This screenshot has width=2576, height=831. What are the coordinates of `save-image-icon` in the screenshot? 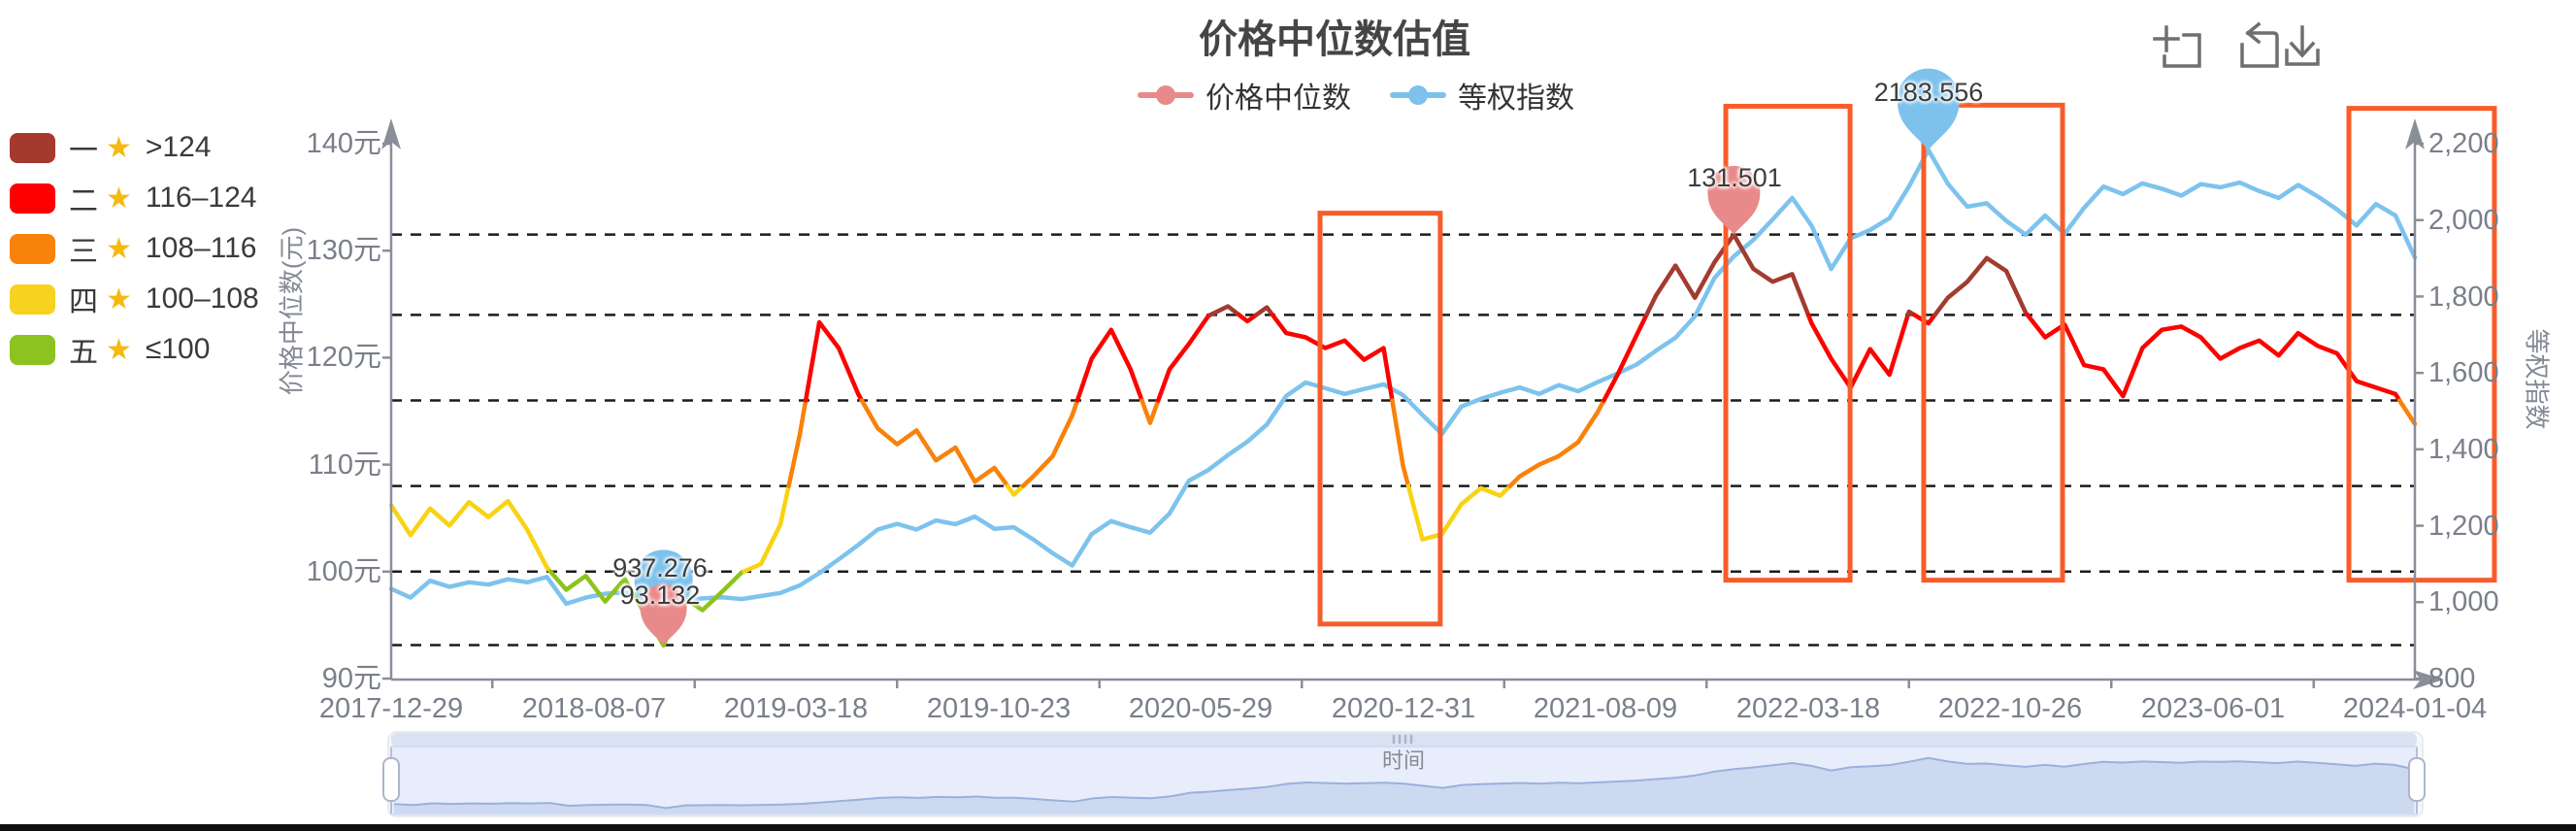 It's located at (2302, 45).